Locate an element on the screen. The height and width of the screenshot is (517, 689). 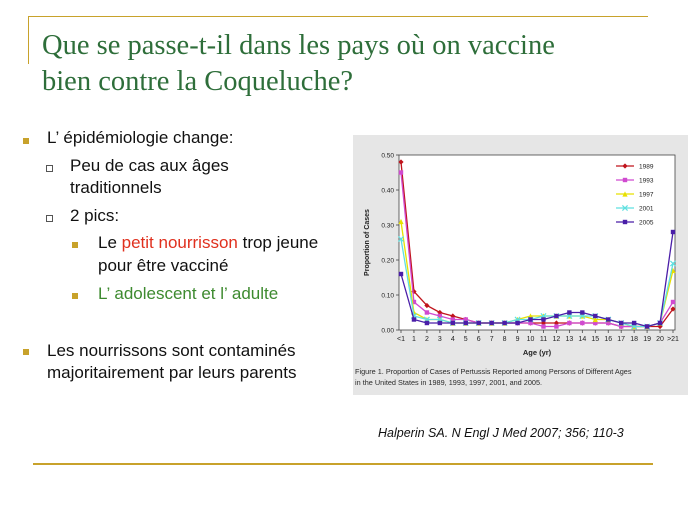
x-tick-label: 1 is located at coordinates (414, 339).